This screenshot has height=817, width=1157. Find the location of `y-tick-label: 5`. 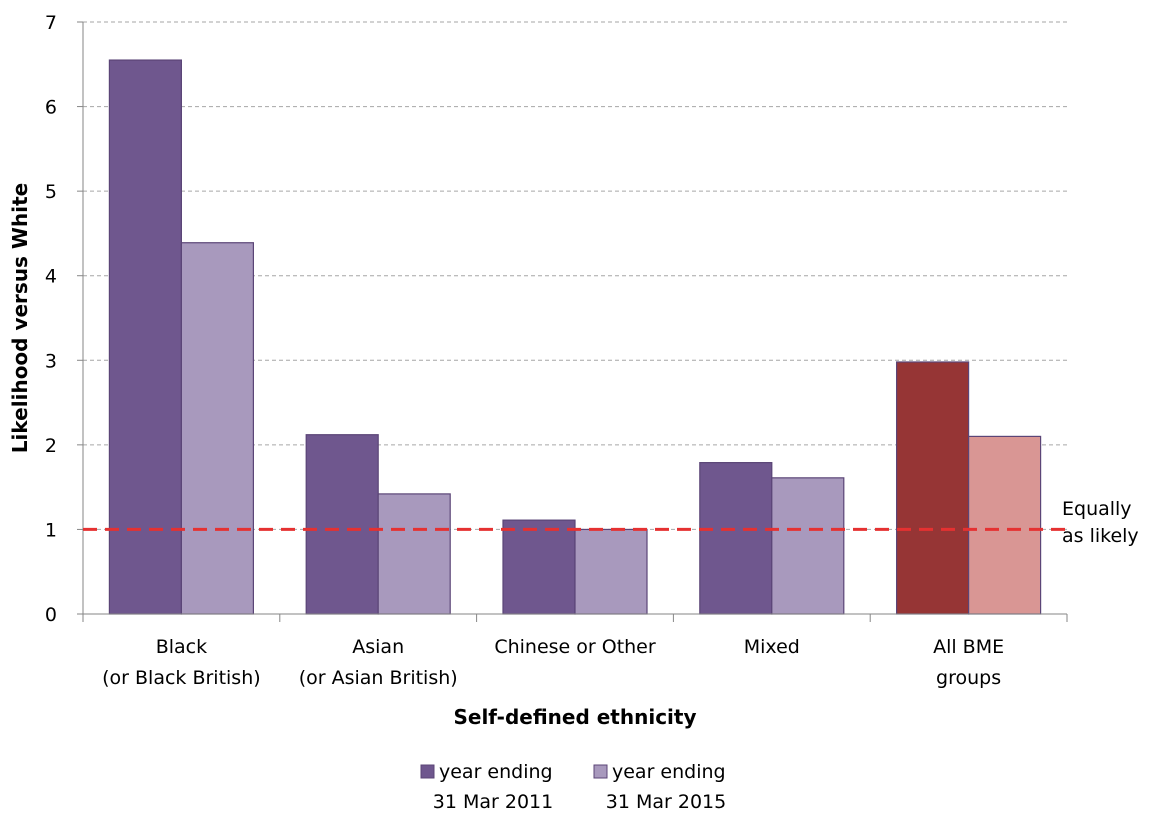

y-tick-label: 5 is located at coordinates (51, 192).